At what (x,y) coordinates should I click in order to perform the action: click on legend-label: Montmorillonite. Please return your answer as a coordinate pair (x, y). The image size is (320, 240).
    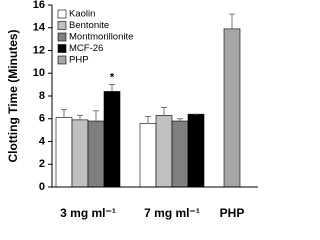
    Looking at the image, I should click on (101, 37).